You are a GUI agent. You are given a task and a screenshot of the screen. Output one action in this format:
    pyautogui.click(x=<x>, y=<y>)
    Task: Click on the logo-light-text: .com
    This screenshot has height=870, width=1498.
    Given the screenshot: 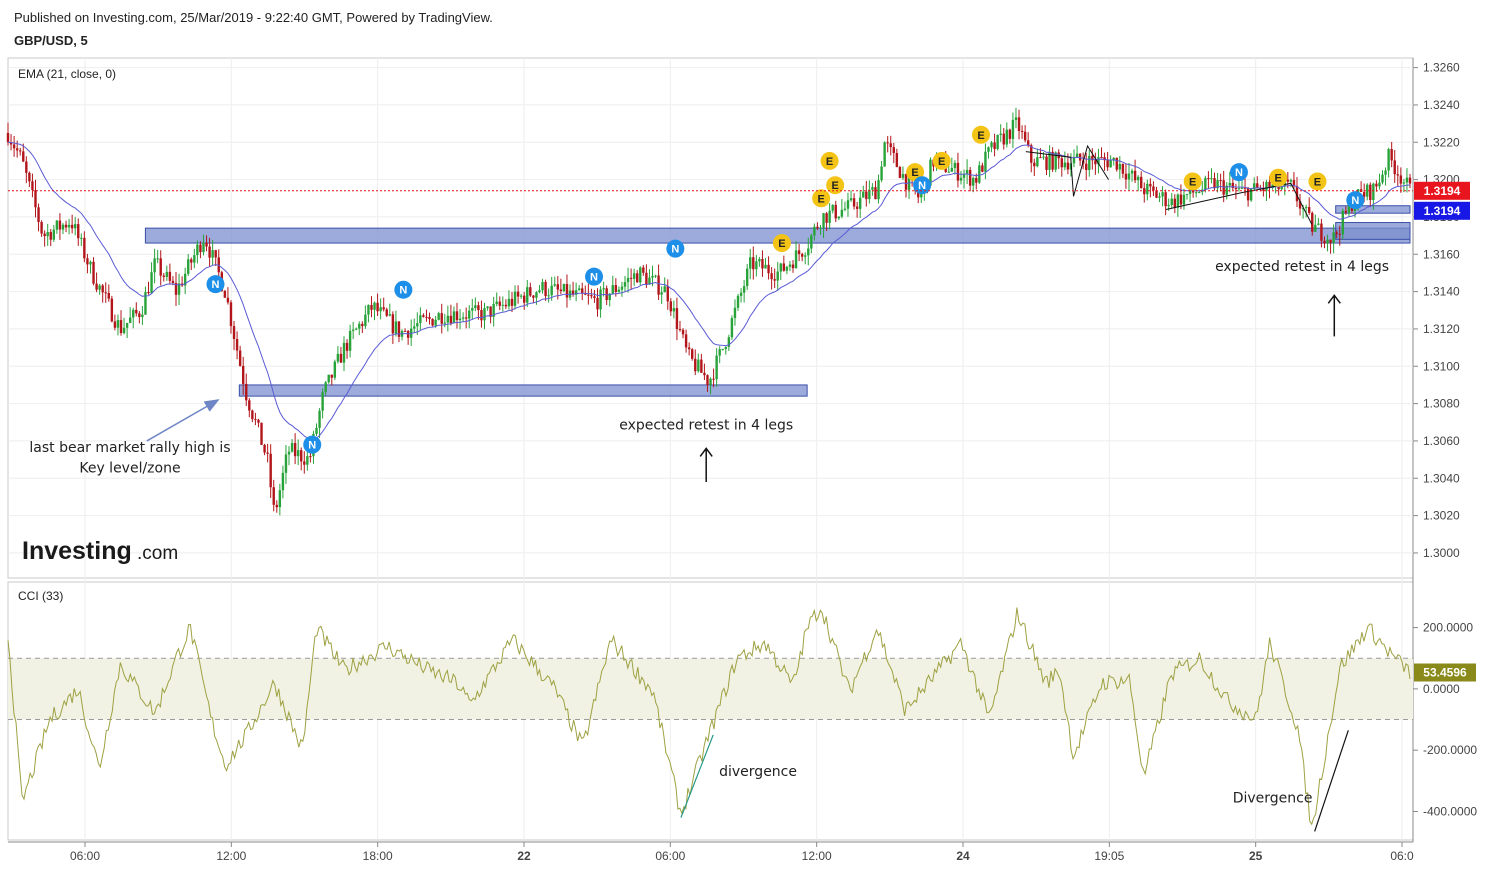 What is the action you would take?
    pyautogui.click(x=157, y=553)
    